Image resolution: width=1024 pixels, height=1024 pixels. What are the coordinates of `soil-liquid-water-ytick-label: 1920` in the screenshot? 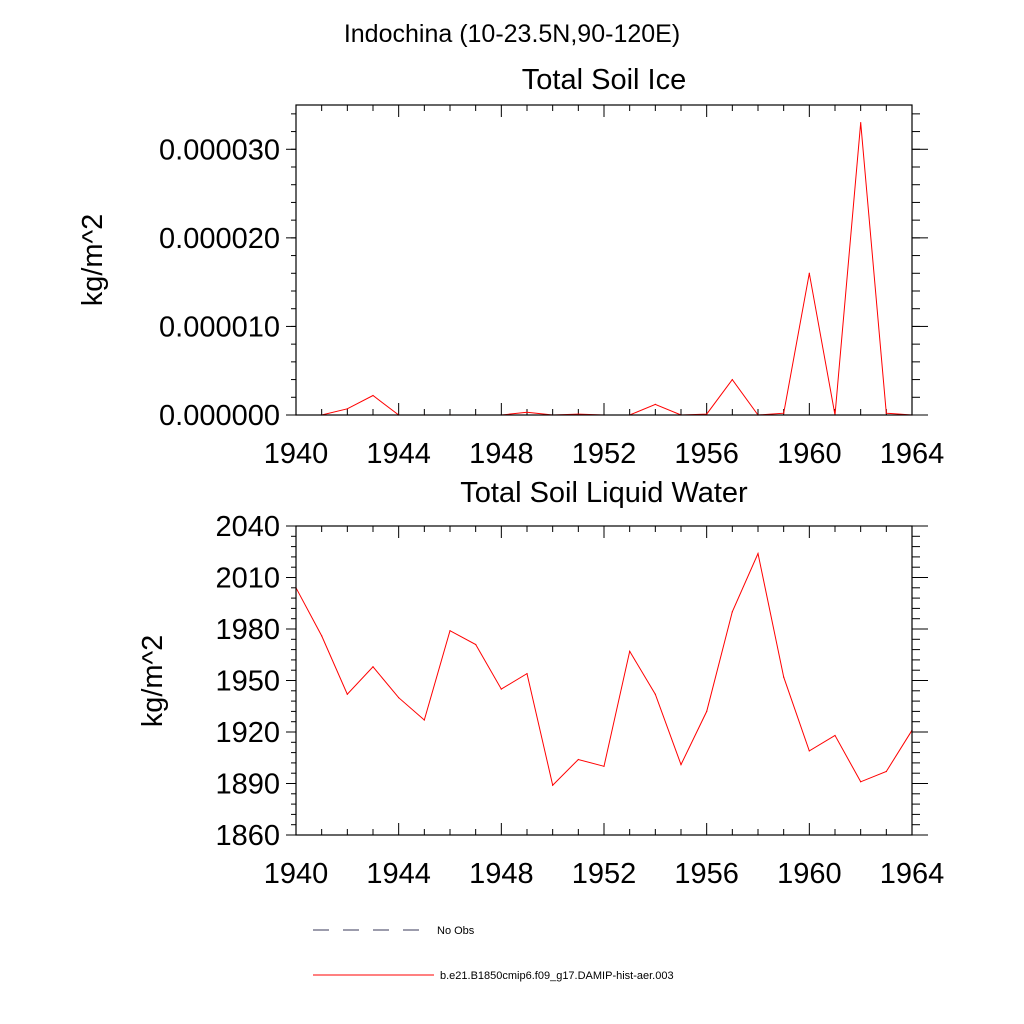 It's located at (247, 733).